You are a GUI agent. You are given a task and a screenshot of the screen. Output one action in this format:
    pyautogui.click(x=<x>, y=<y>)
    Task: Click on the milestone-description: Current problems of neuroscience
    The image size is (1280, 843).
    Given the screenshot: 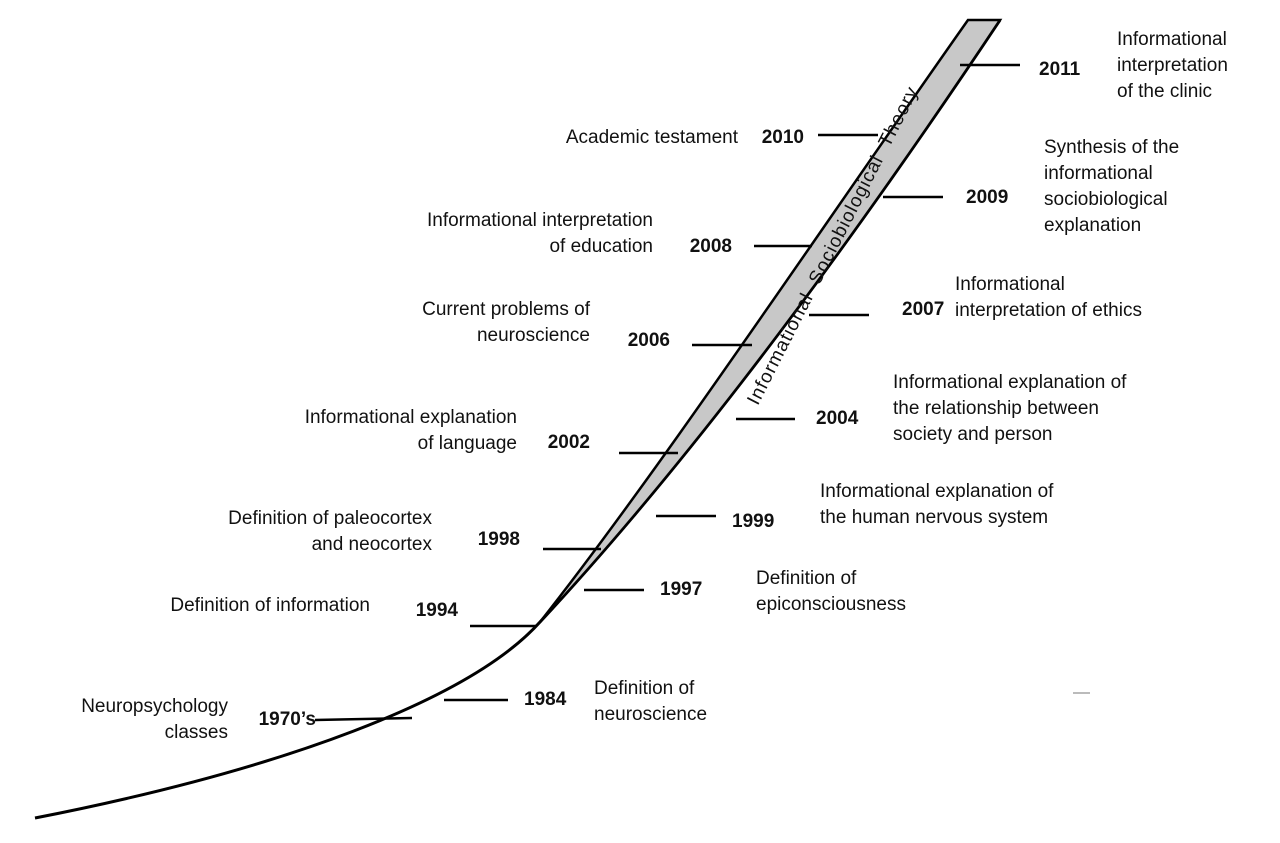 What is the action you would take?
    pyautogui.click(x=506, y=322)
    